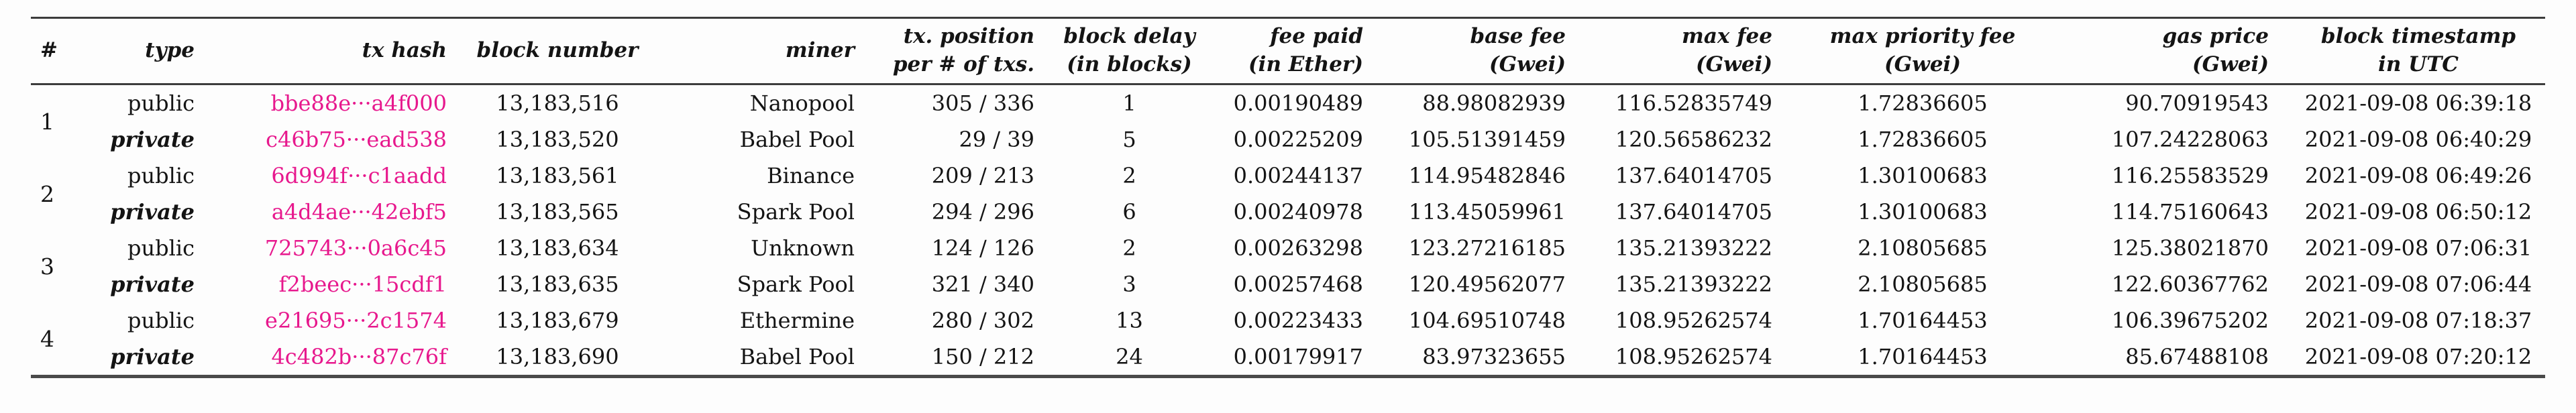  What do you see at coordinates (1727, 36) in the screenshot?
I see `header-line: max fee` at bounding box center [1727, 36].